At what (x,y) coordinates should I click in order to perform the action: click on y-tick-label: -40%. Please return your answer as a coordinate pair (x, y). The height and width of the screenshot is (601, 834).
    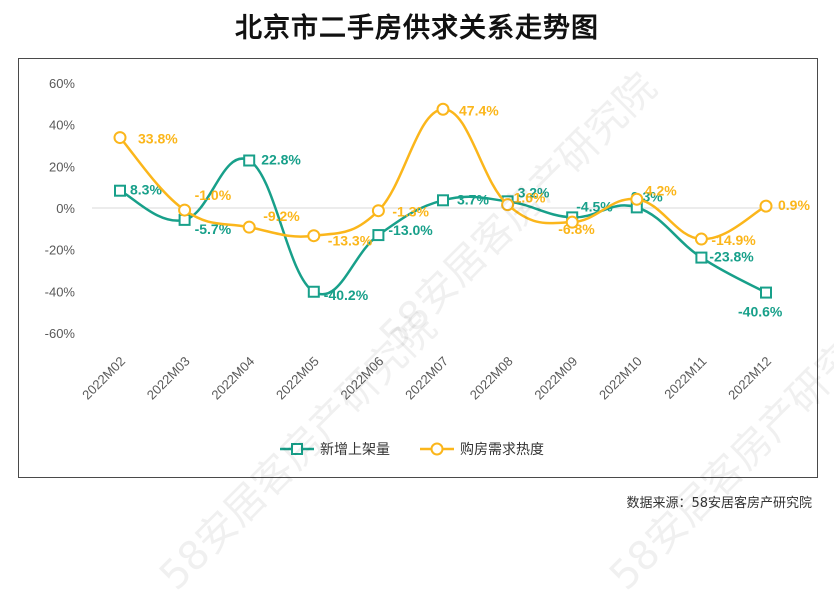
    Looking at the image, I should click on (60, 291).